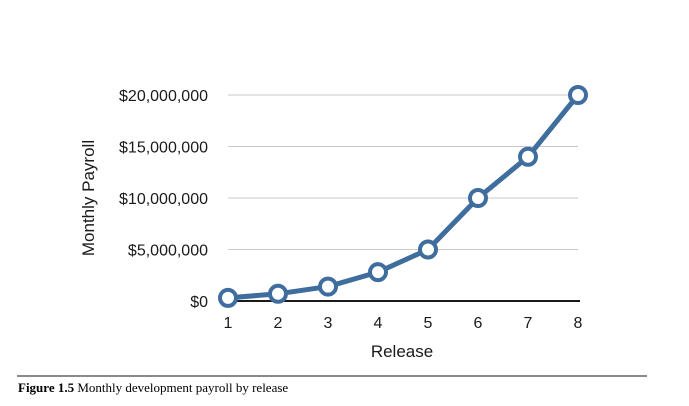  What do you see at coordinates (168, 251) in the screenshot?
I see `y-tick-label: $5,000,000` at bounding box center [168, 251].